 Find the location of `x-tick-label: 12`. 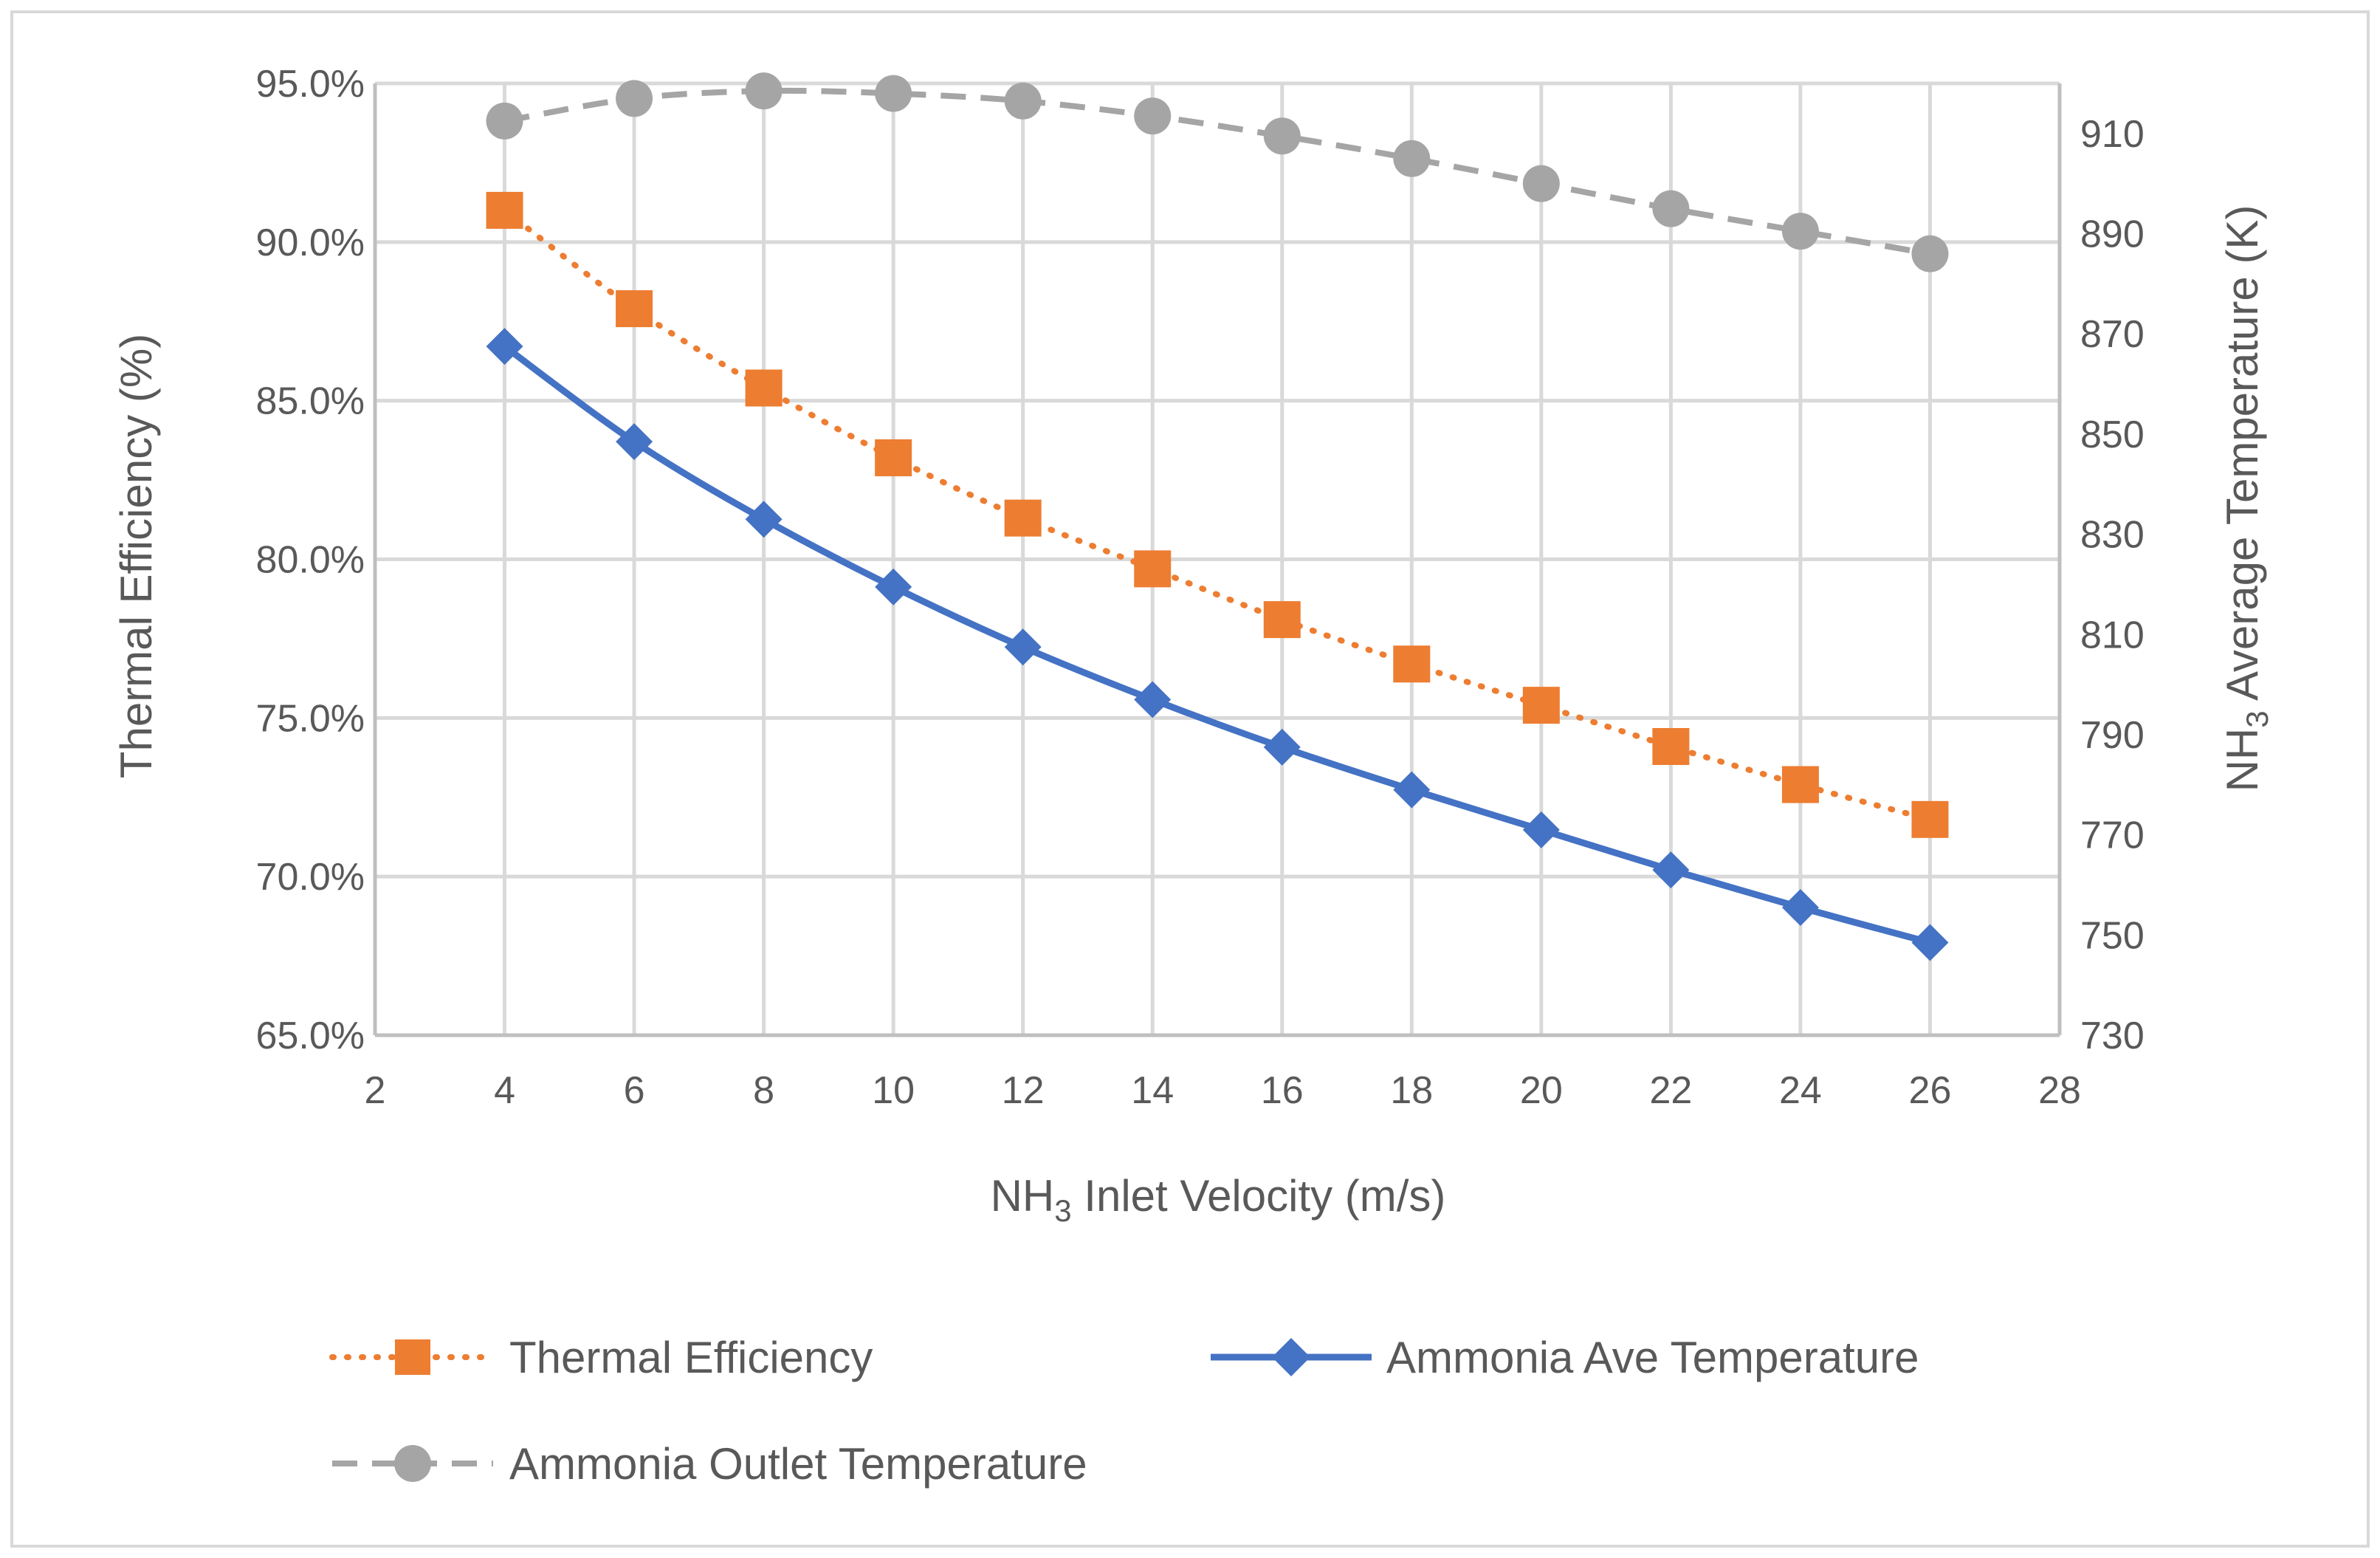

x-tick-label: 12 is located at coordinates (1024, 1090).